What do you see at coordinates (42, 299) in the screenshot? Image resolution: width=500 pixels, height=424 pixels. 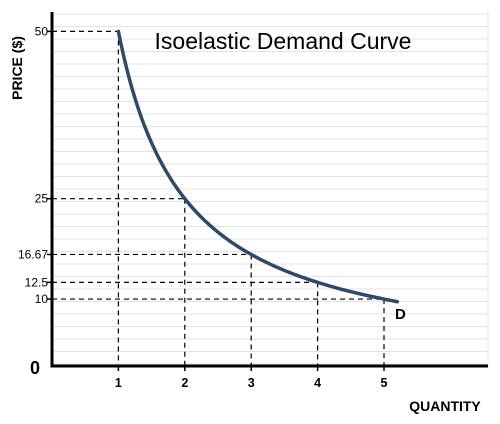 I see `y-tick-label-10: 10` at bounding box center [42, 299].